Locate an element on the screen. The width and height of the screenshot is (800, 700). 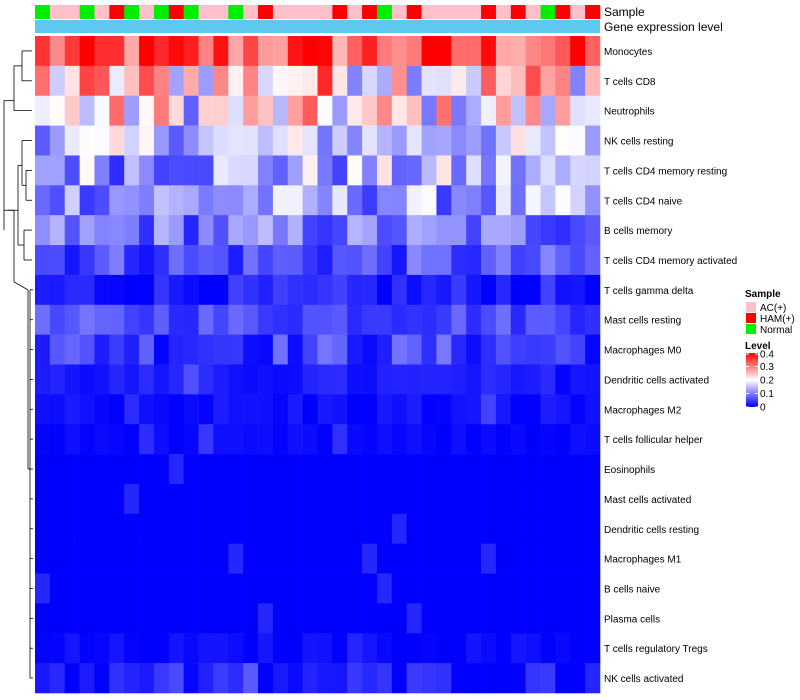
sample-annotation-bar is located at coordinates (318, 12).